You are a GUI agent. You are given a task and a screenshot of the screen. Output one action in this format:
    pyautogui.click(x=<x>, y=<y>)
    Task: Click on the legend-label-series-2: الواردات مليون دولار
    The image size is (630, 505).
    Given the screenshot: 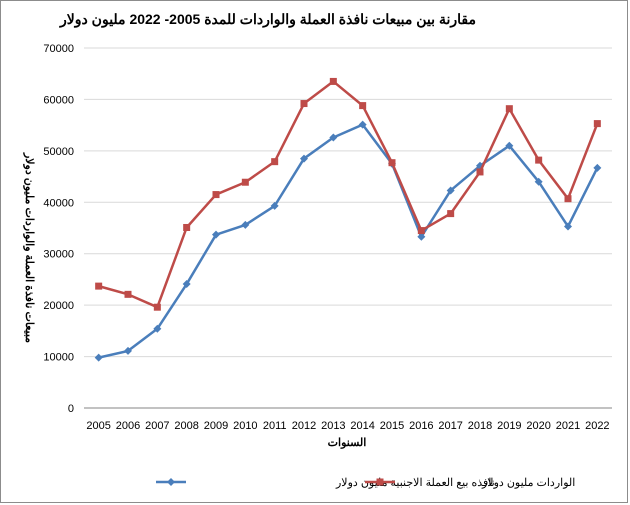 What is the action you would take?
    pyautogui.click(x=528, y=483)
    